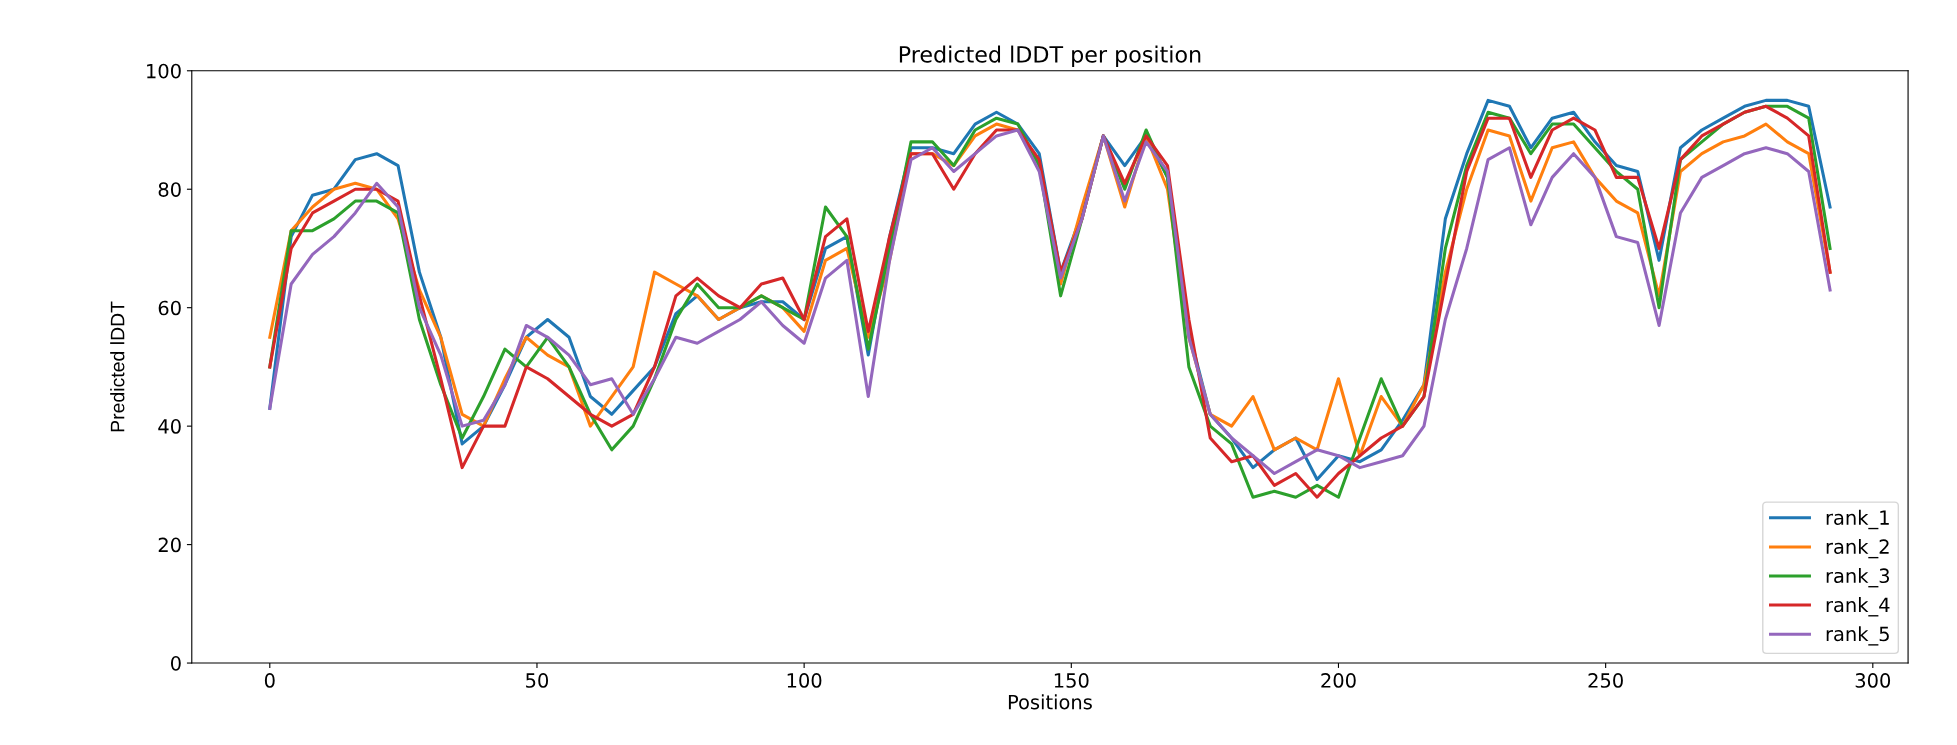 The height and width of the screenshot is (745, 1957). I want to click on legend-label: rank_4, so click(1858, 607).